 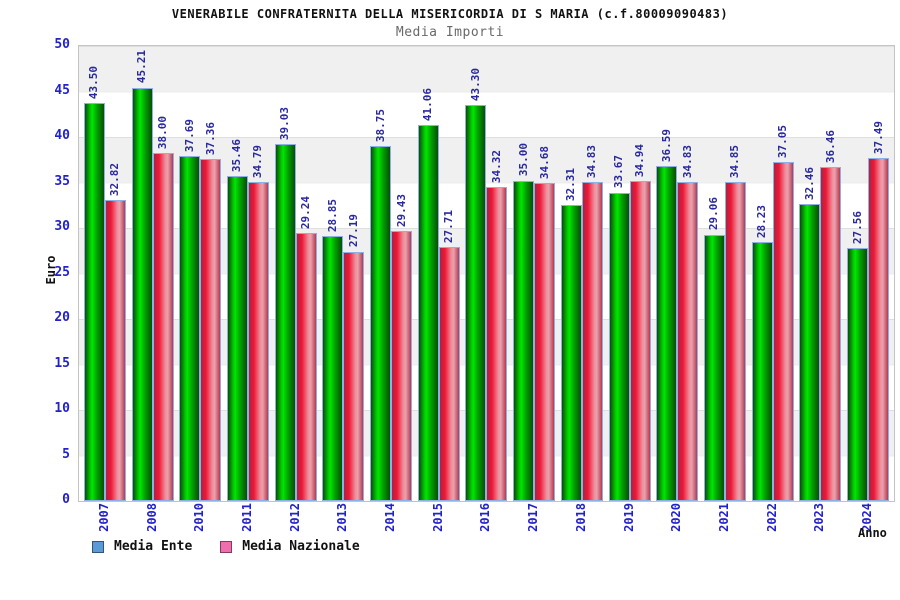 What do you see at coordinates (142, 294) in the screenshot?
I see `bar-media-ente-2008` at bounding box center [142, 294].